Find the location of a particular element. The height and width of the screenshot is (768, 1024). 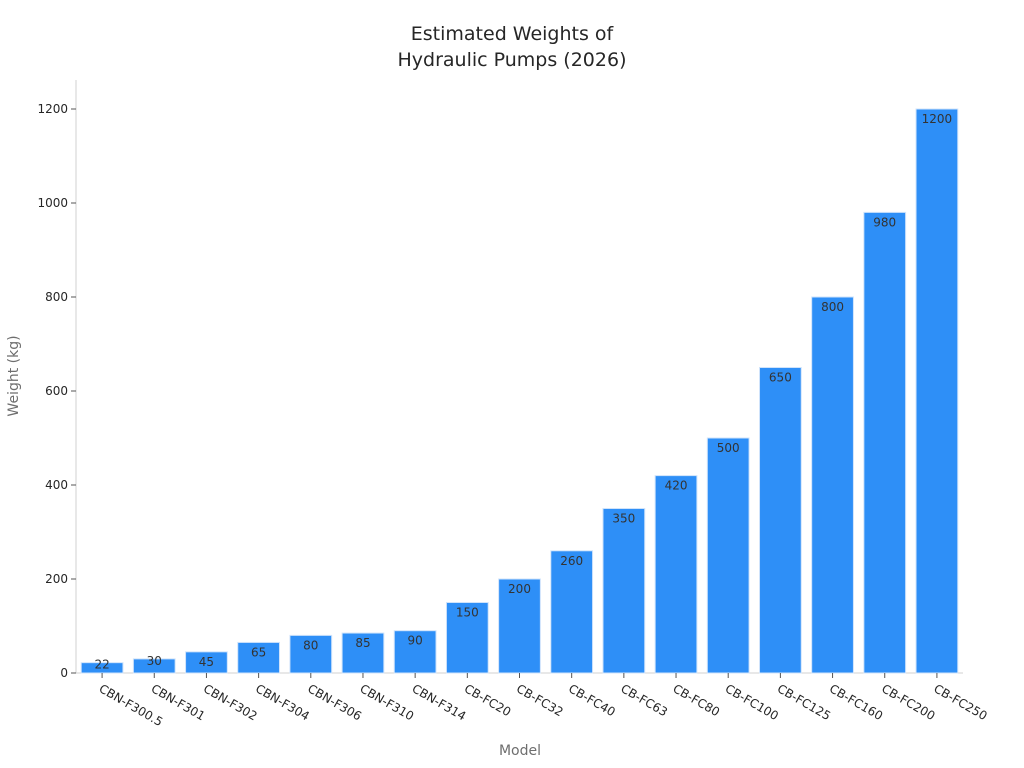

bar-value-label: 90 is located at coordinates (415, 641).